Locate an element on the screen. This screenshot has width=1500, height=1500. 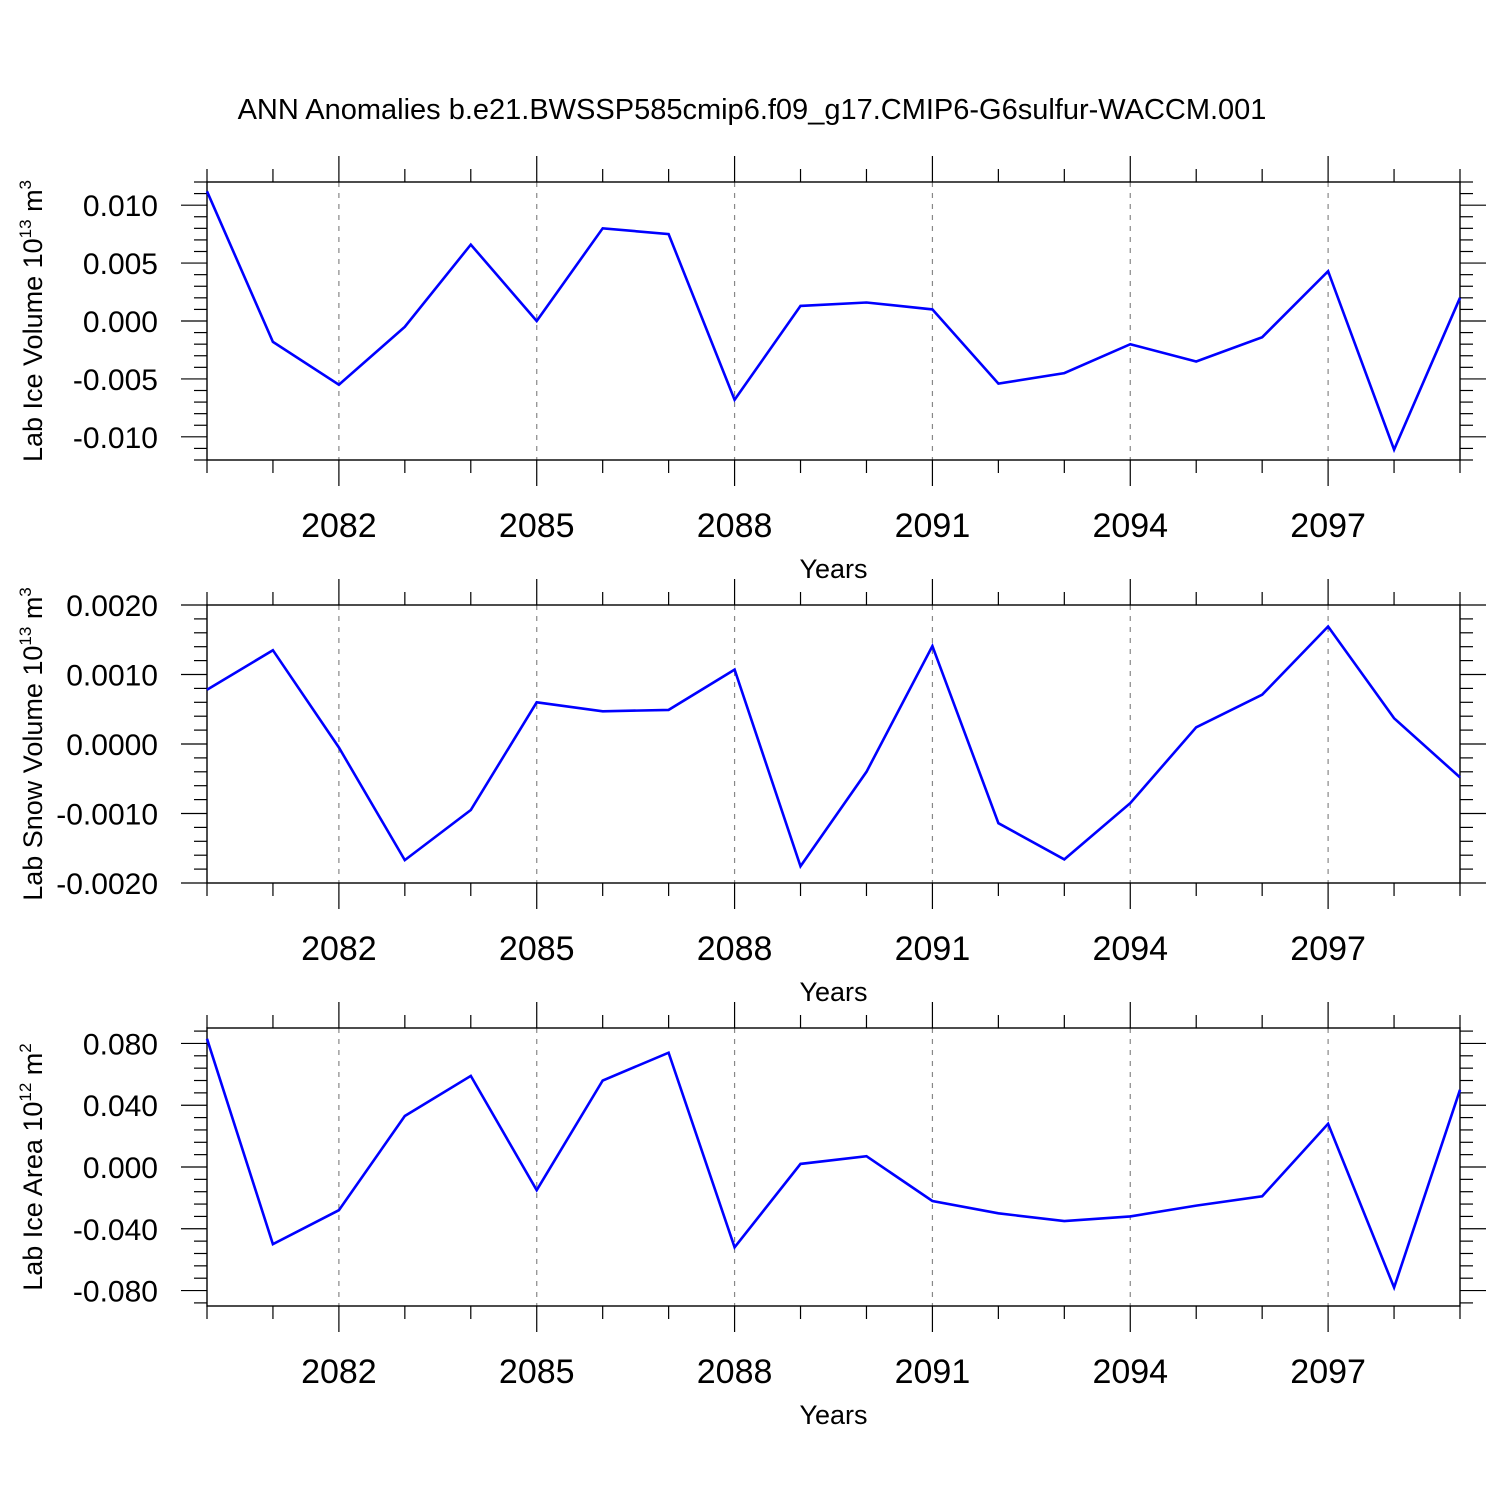
y-tick-label: -0.080 is located at coordinates (115, 1292).